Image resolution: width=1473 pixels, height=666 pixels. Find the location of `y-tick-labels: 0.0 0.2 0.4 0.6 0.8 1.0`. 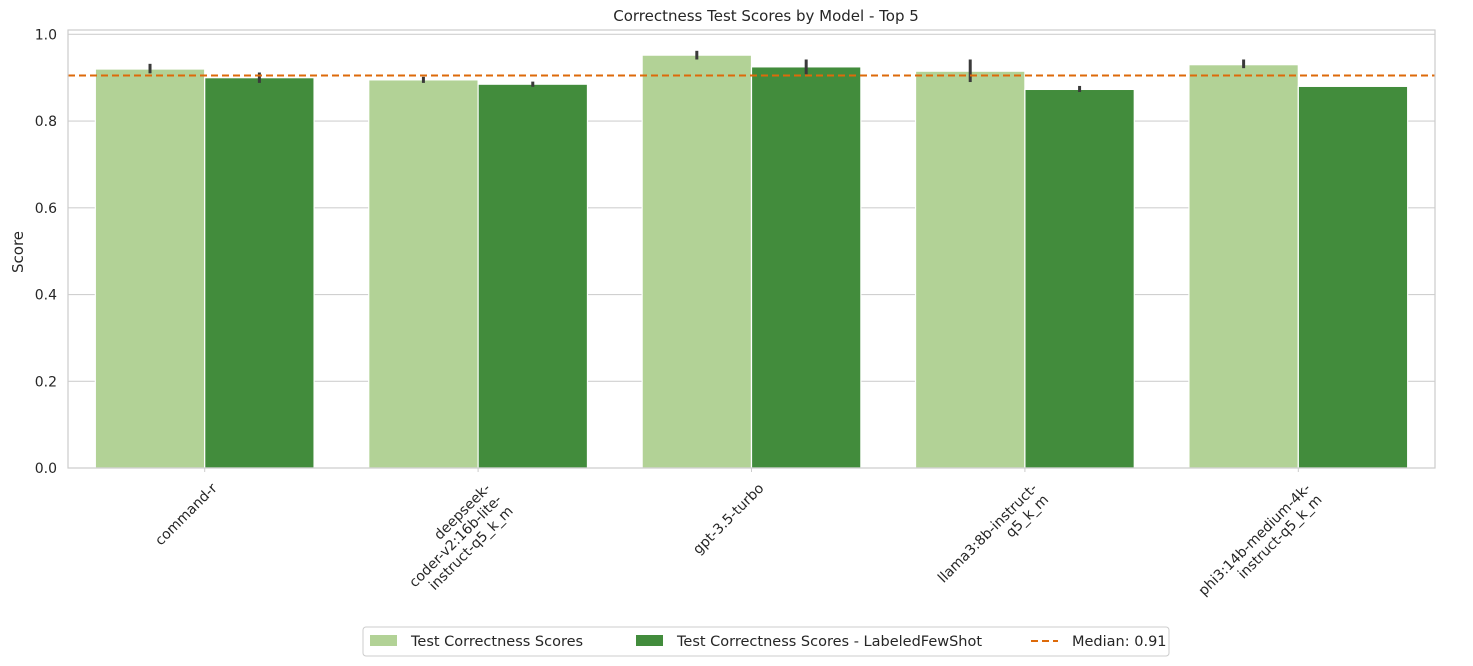

y-tick-labels: 0.0 0.2 0.4 0.6 0.8 1.0 is located at coordinates (46, 252).